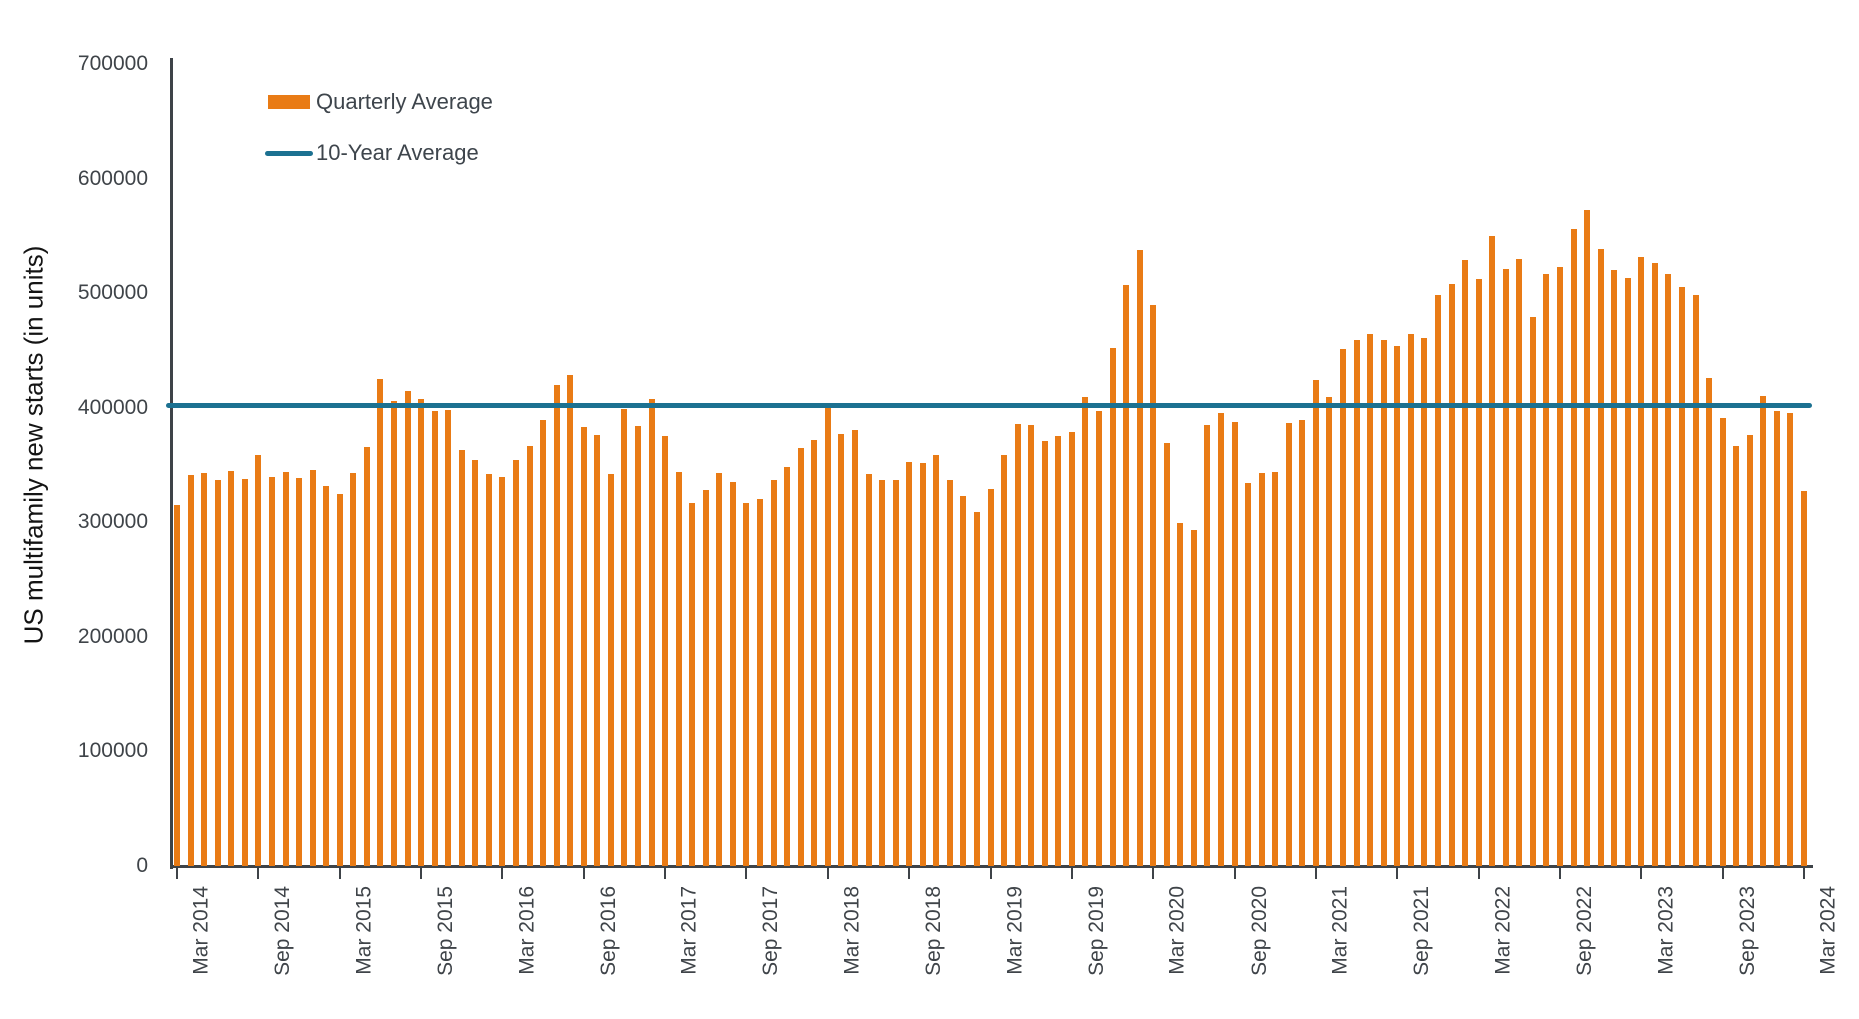 The height and width of the screenshot is (1019, 1859). I want to click on x-axis-line, so click(991, 866).